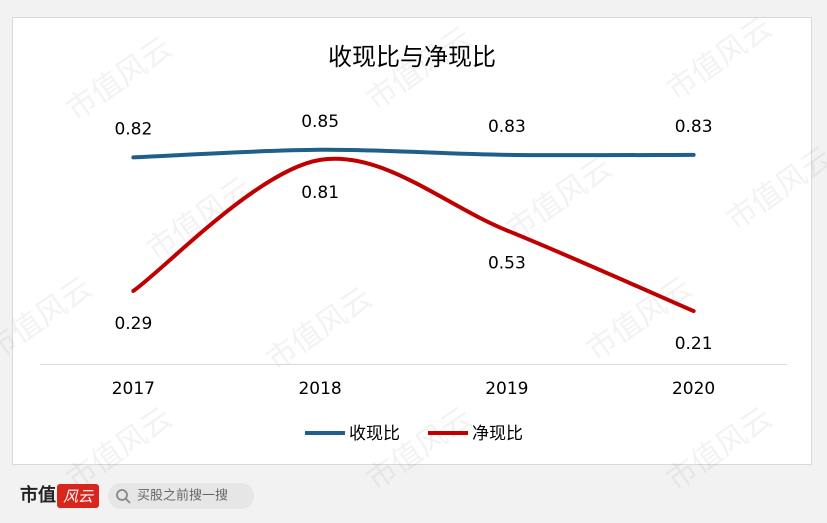 Image resolution: width=827 pixels, height=523 pixels. Describe the element at coordinates (497, 434) in the screenshot. I see `legend-label: 净现比` at that location.